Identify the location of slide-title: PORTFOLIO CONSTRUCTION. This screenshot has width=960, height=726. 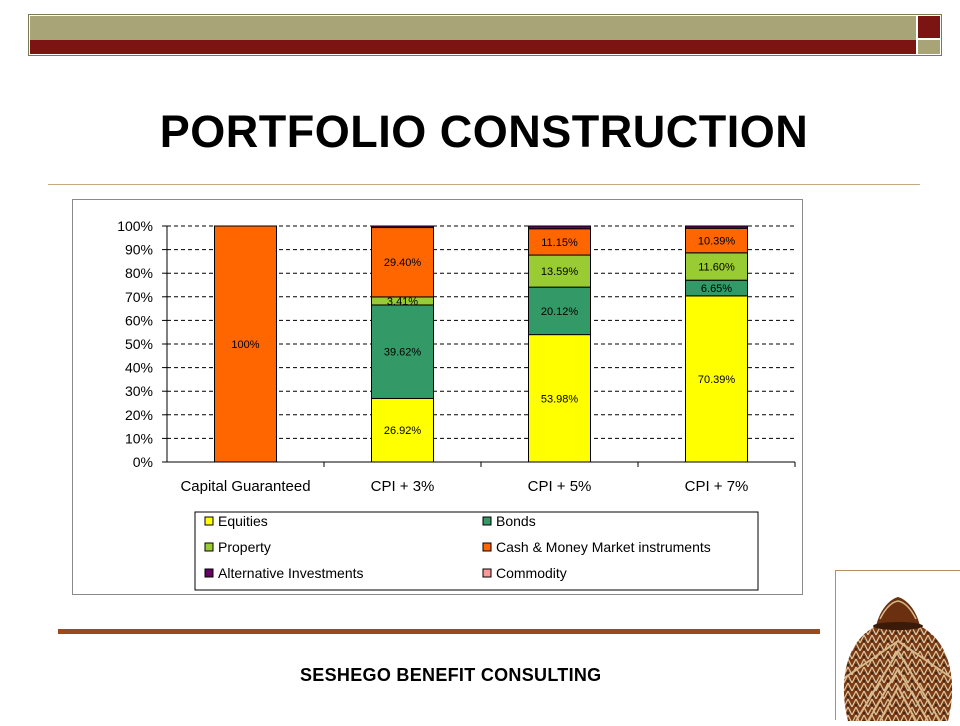
(484, 131).